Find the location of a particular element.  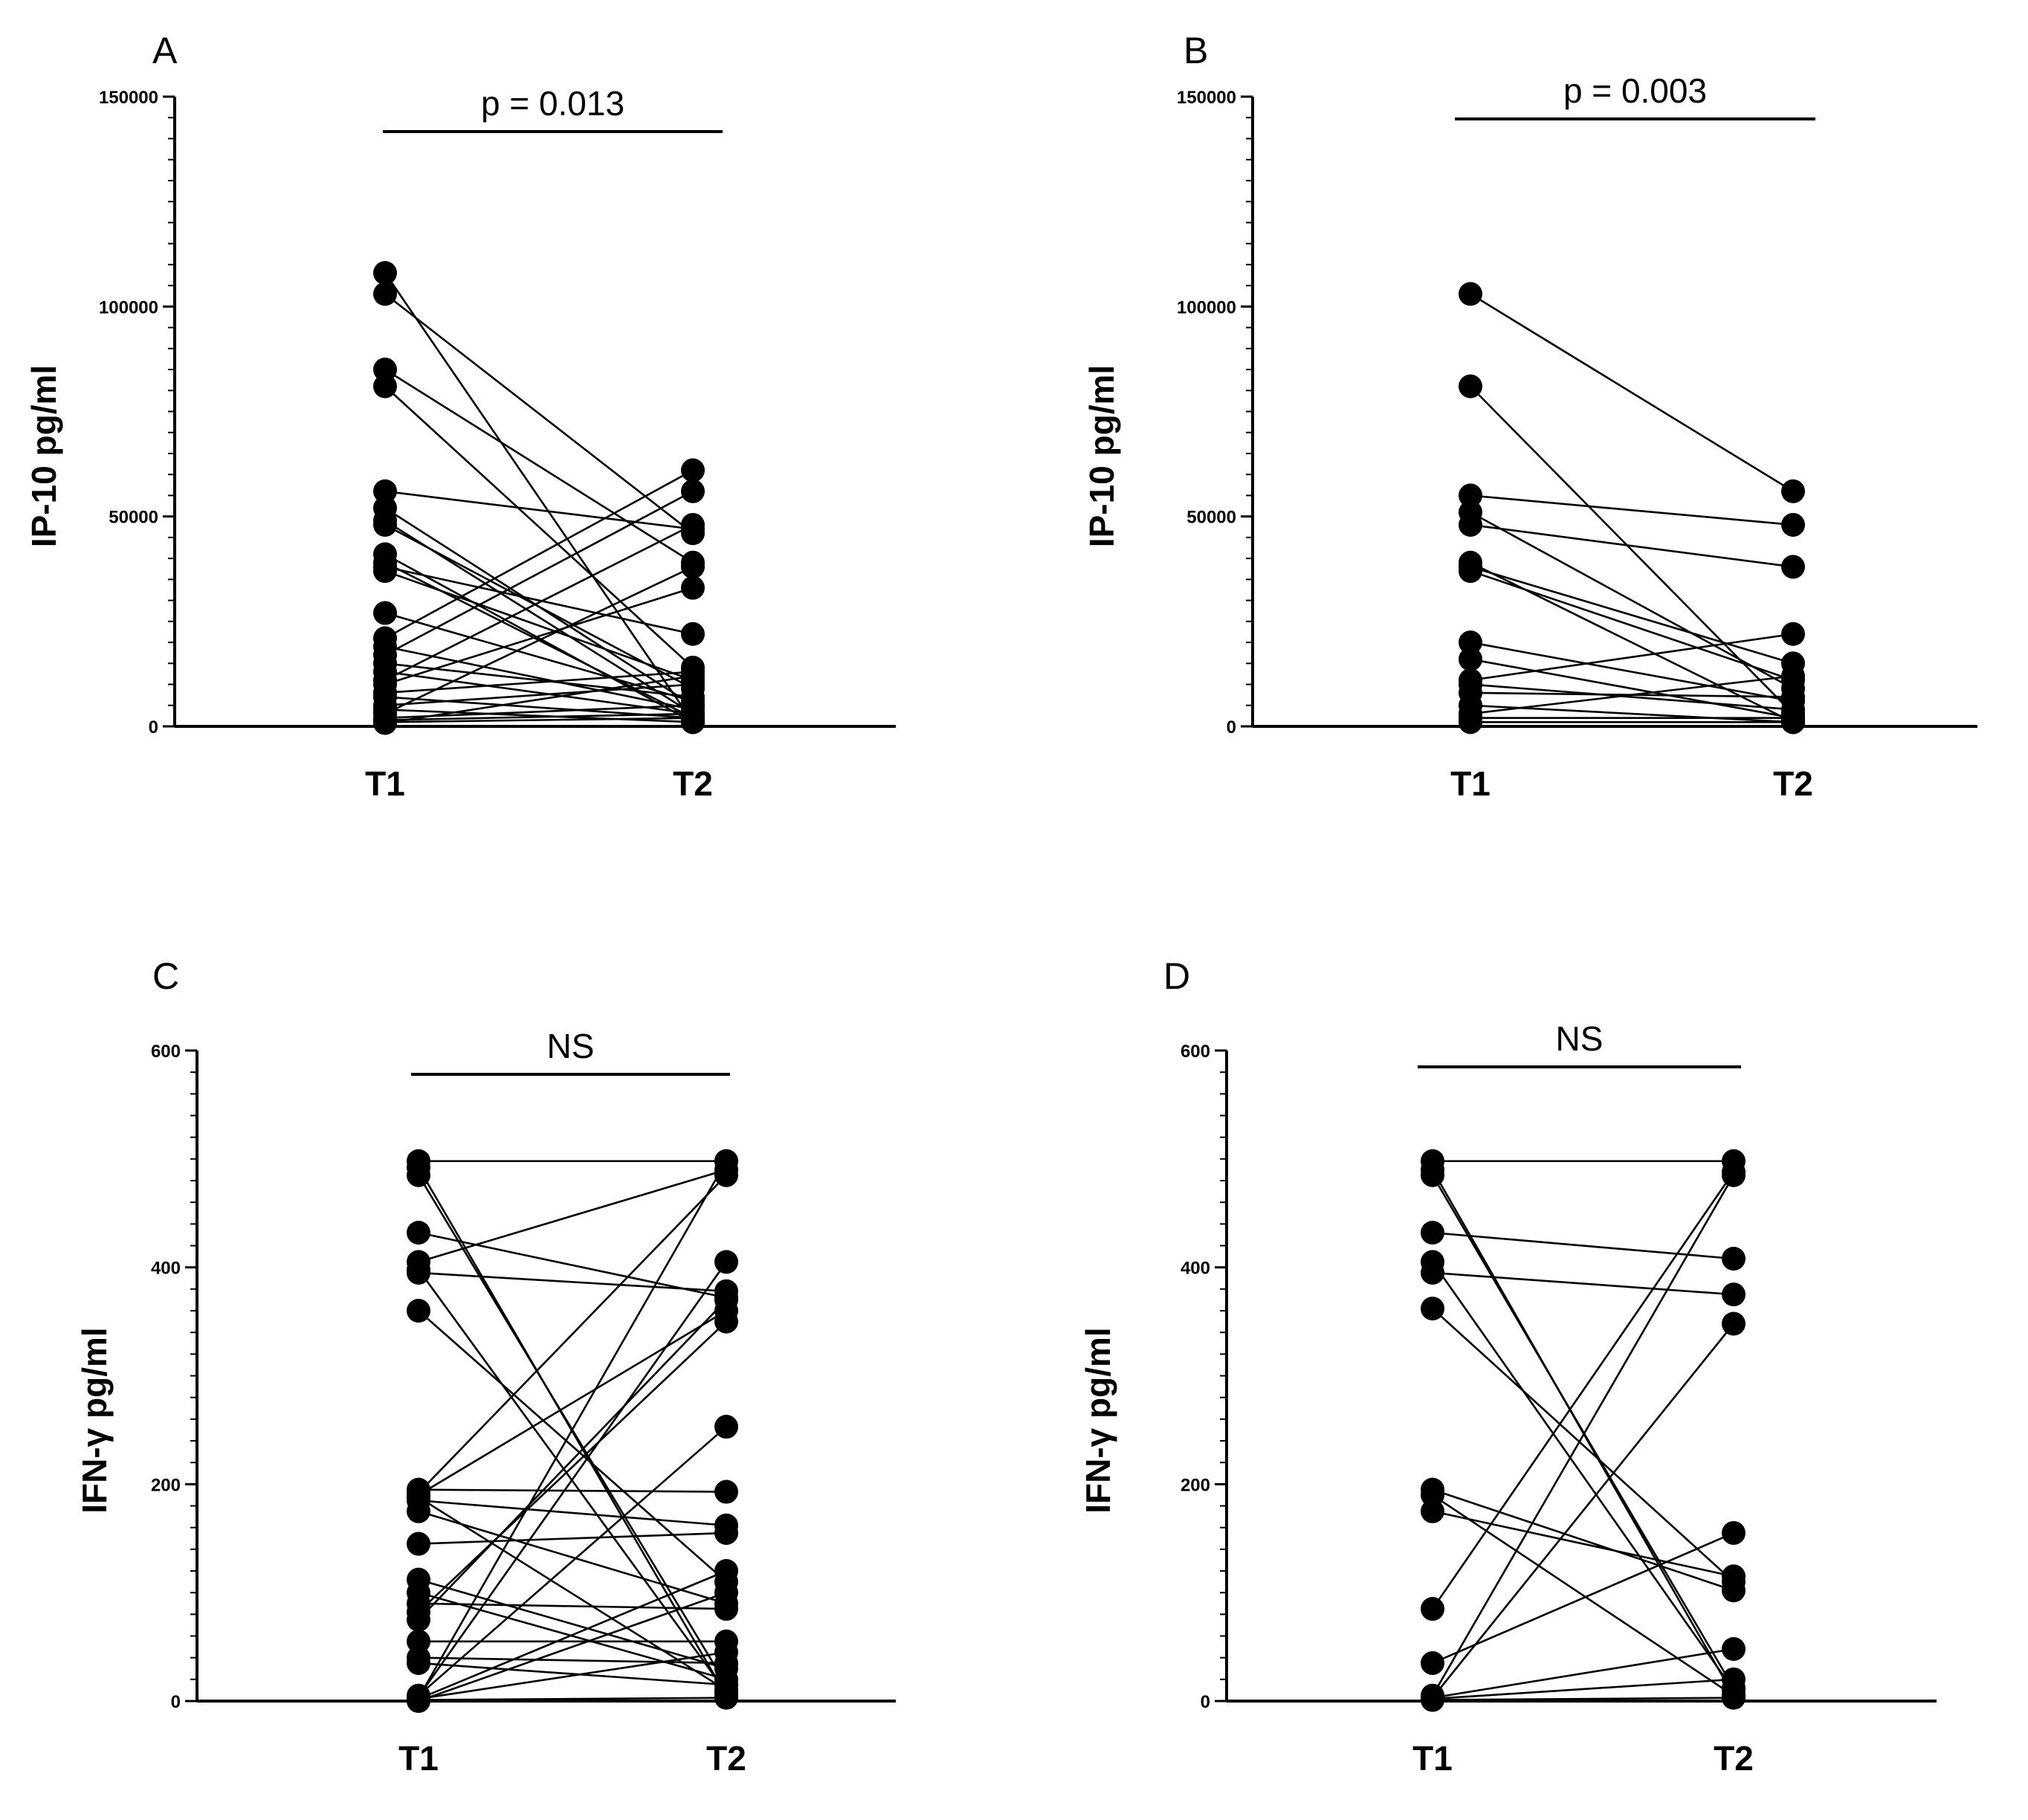

panel-letter: A is located at coordinates (165, 51).